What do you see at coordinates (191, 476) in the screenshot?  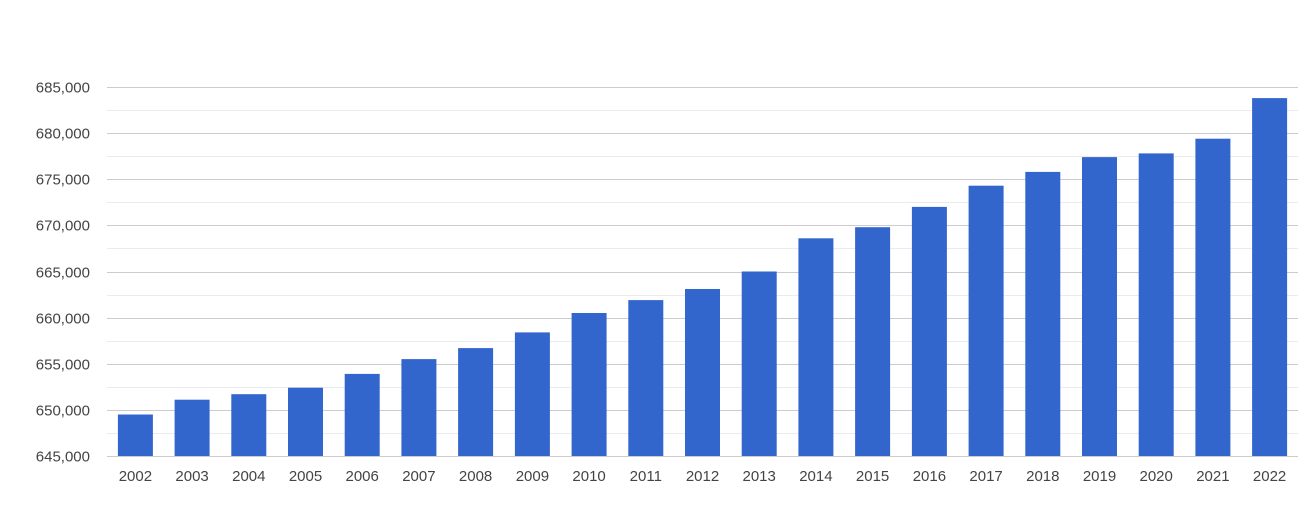 I see `x-tick-label: 2003` at bounding box center [191, 476].